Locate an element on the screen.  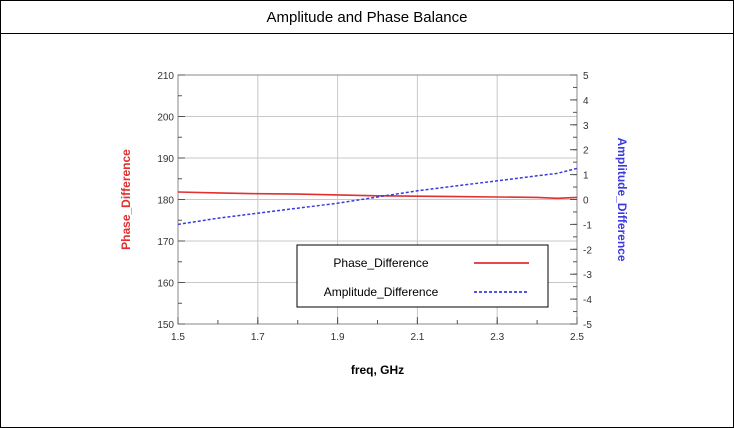
legend-label: Amplitude_Difference is located at coordinates (381, 292).